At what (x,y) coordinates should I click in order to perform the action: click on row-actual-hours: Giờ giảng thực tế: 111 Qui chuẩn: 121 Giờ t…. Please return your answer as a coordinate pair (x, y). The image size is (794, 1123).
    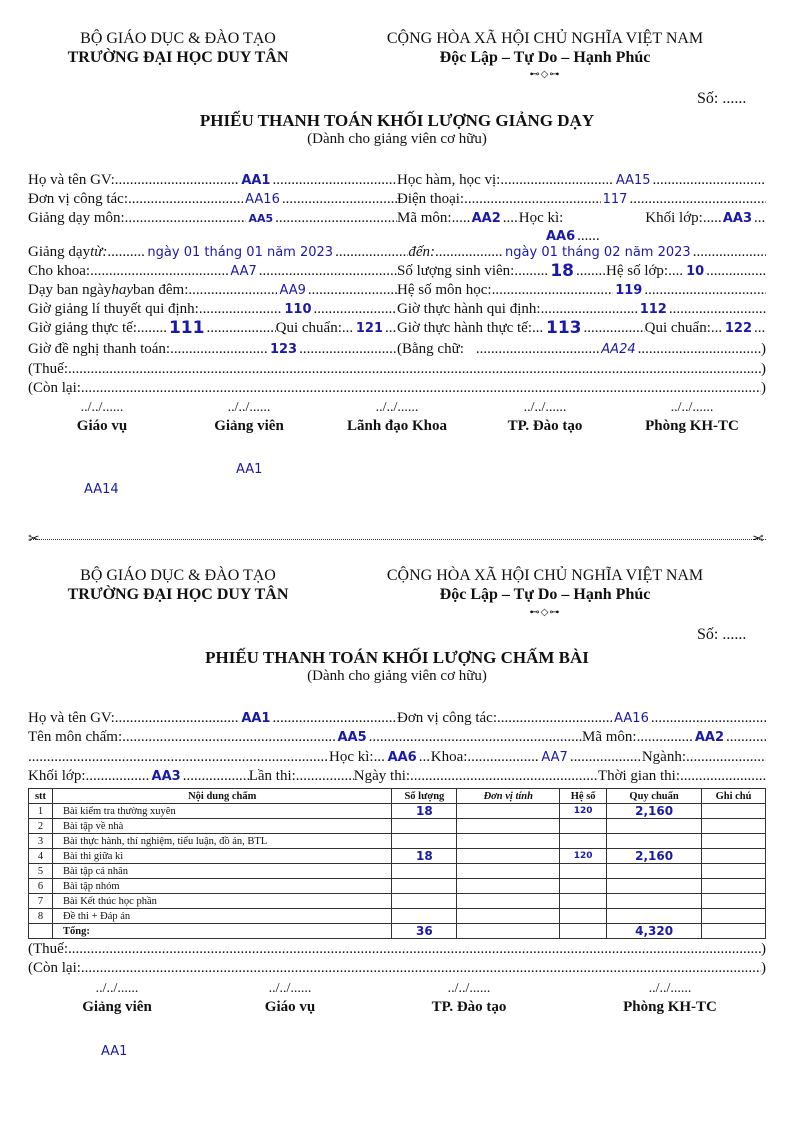
    Looking at the image, I should click on (397, 328).